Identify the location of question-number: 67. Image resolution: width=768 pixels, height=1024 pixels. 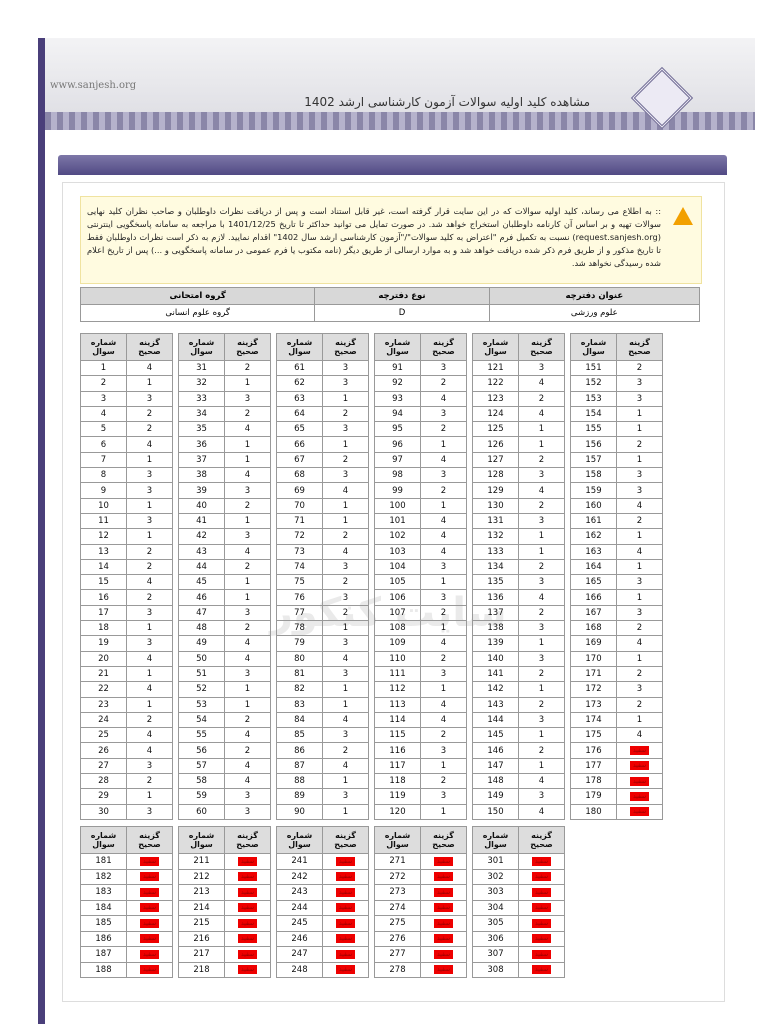
(300, 460).